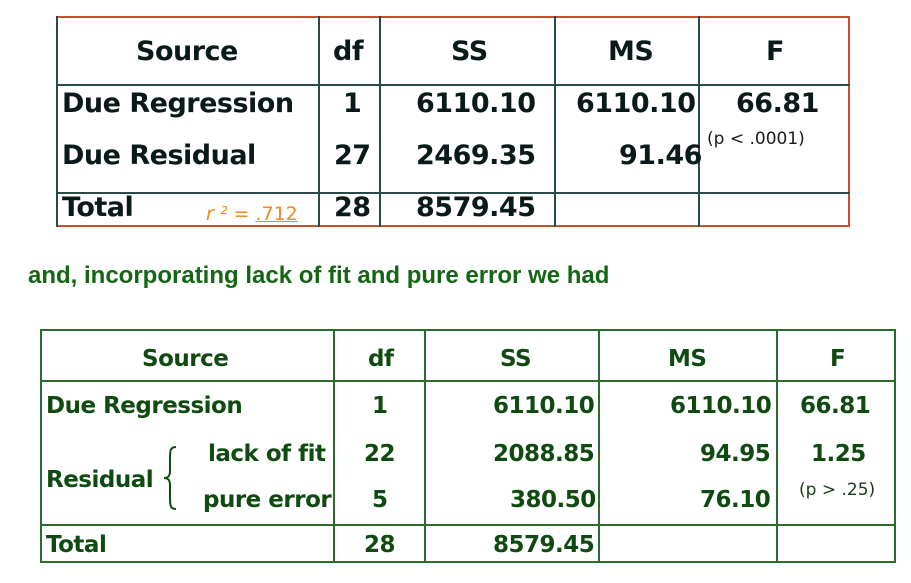  Describe the element at coordinates (553, 500) in the screenshot. I see `row-pure-error-ss: 380.50` at that location.